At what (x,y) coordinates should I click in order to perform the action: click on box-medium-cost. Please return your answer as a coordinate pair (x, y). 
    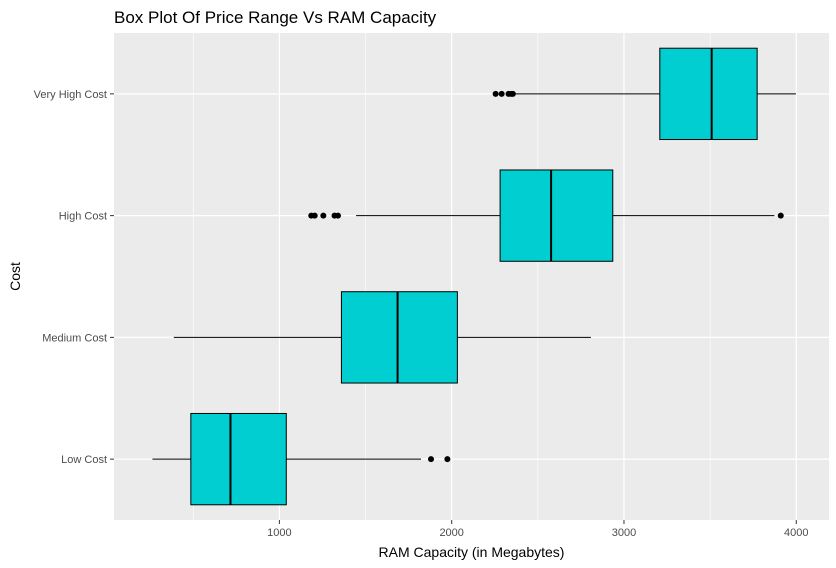
    Looking at the image, I should click on (382, 337).